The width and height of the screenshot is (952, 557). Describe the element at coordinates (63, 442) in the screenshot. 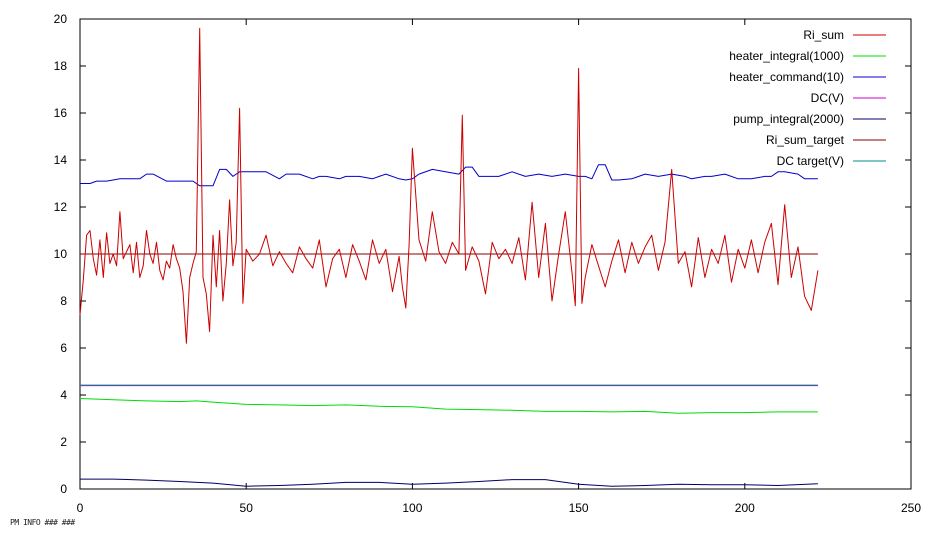

I see `y-tick-label: 2` at that location.